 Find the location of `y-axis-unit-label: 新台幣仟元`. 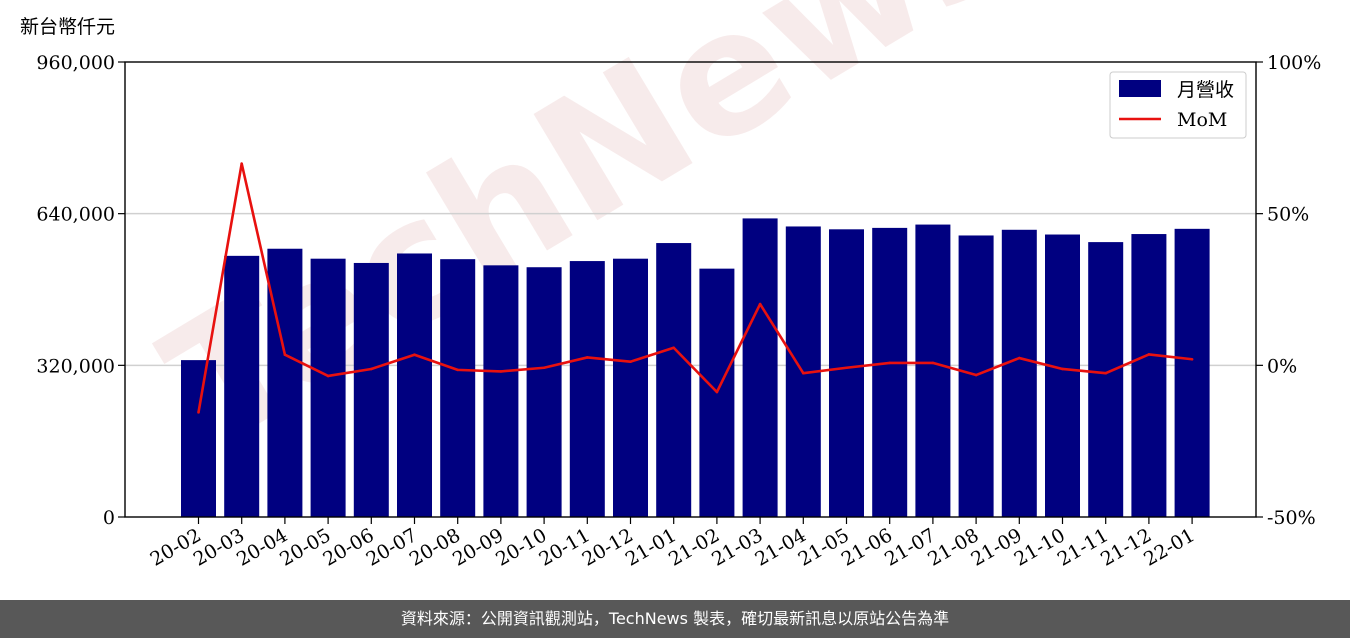

y-axis-unit-label: 新台幣仟元 is located at coordinates (68, 27).